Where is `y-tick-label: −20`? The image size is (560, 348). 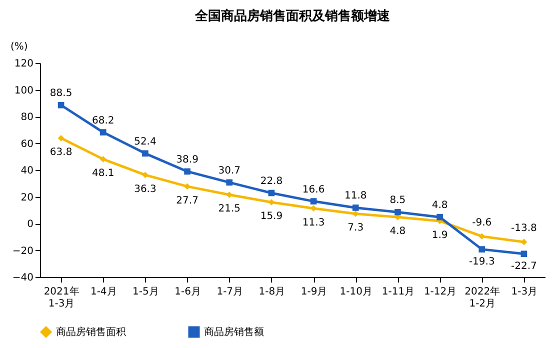 y-tick-label: −20 is located at coordinates (23, 251).